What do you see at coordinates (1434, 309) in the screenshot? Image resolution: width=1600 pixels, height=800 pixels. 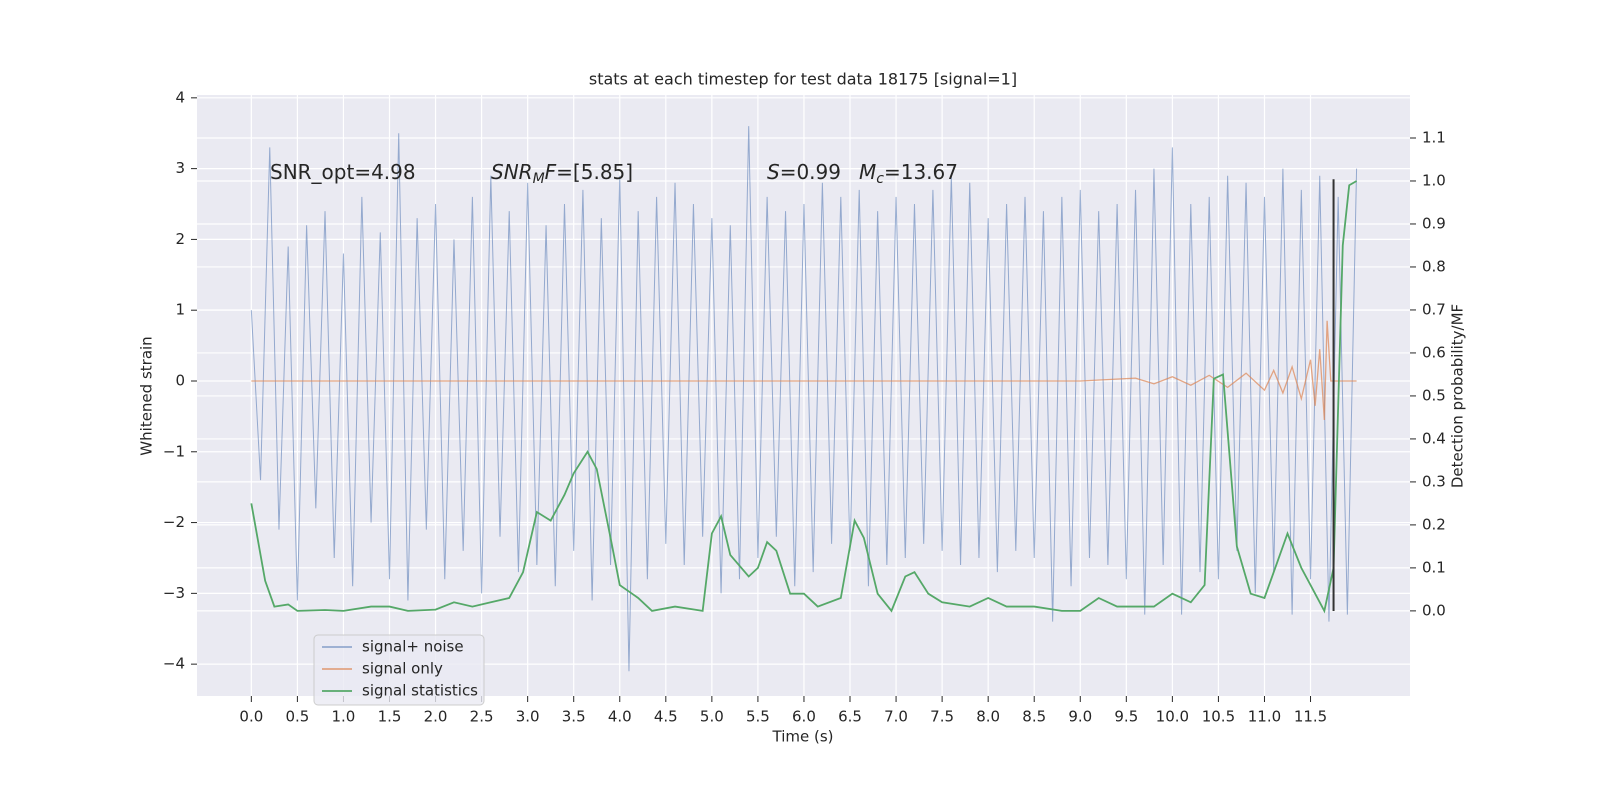 I see `y2-tick-label: 0.7` at bounding box center [1434, 309].